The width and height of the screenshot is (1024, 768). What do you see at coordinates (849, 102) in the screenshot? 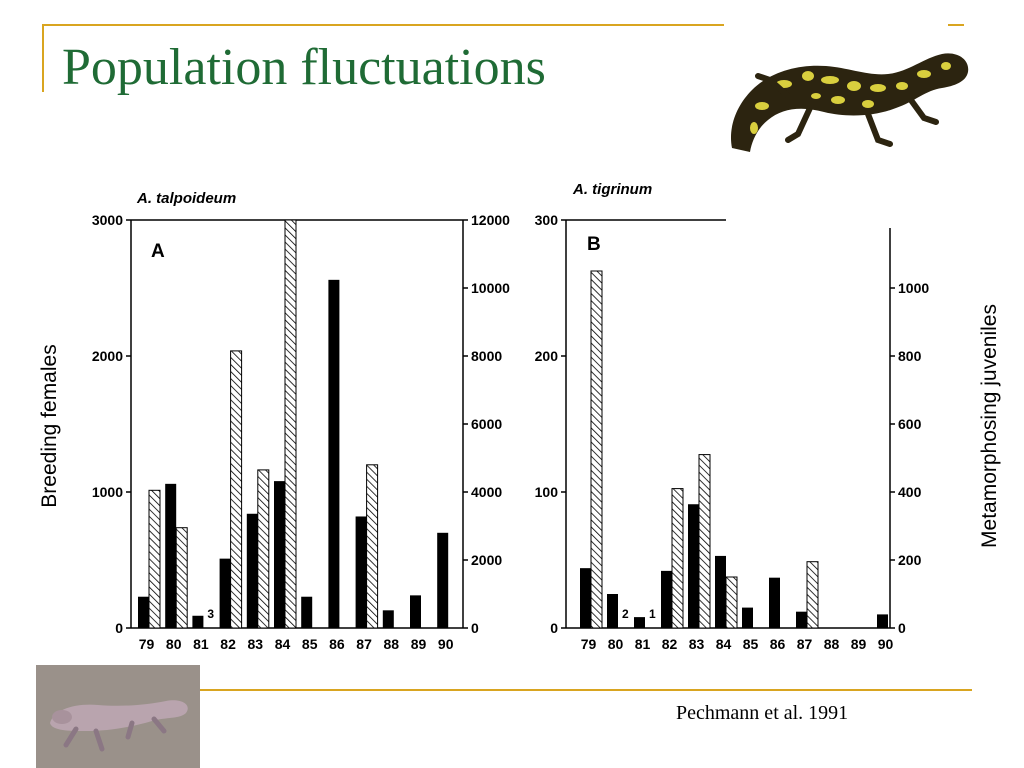
I see `tiger-salamander-photo` at bounding box center [849, 102].